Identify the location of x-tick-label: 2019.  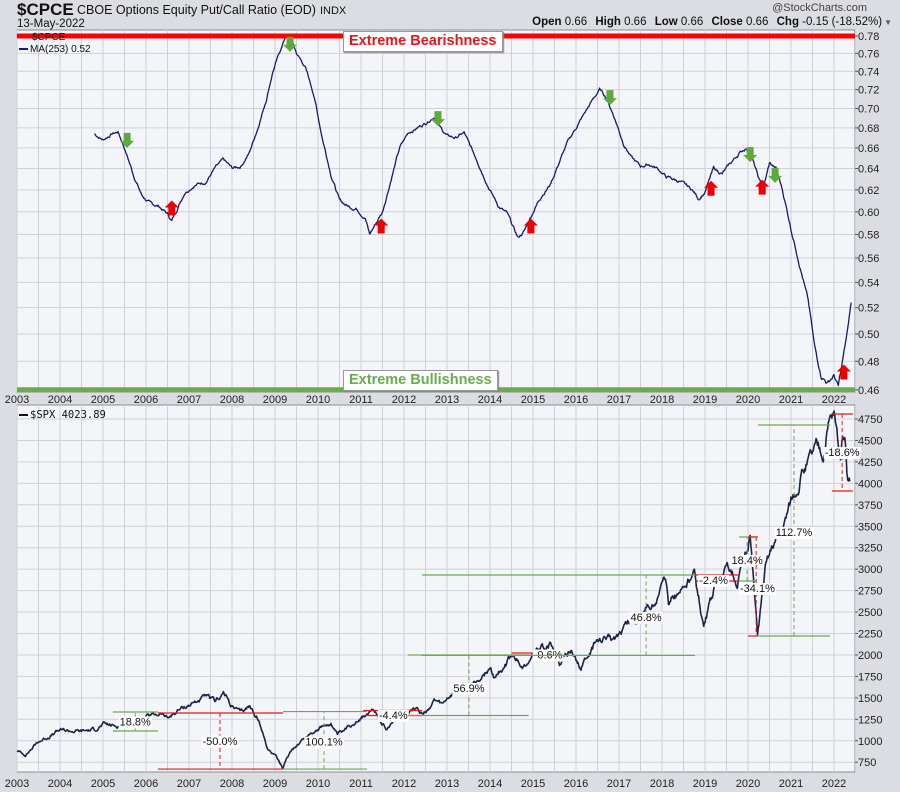
(705, 784).